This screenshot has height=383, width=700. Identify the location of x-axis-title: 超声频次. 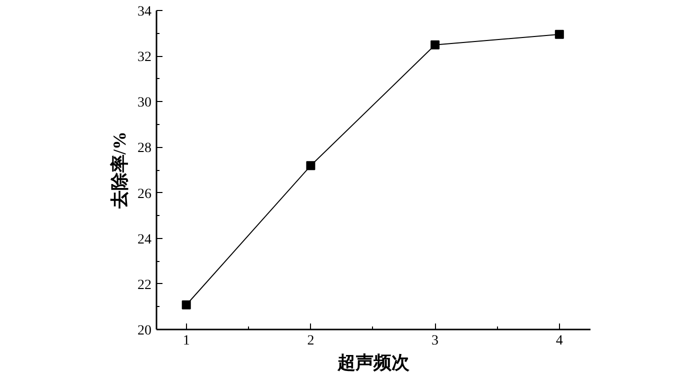
(373, 362).